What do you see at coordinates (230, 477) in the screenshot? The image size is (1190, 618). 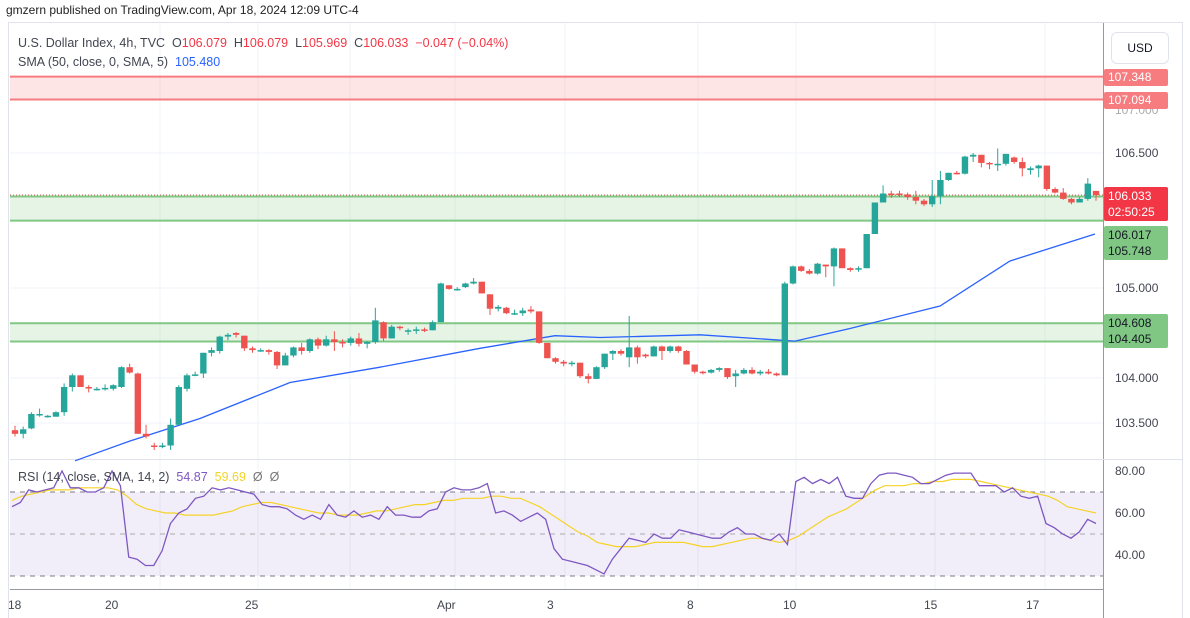 I see `rsi-sma-value: 59.69` at bounding box center [230, 477].